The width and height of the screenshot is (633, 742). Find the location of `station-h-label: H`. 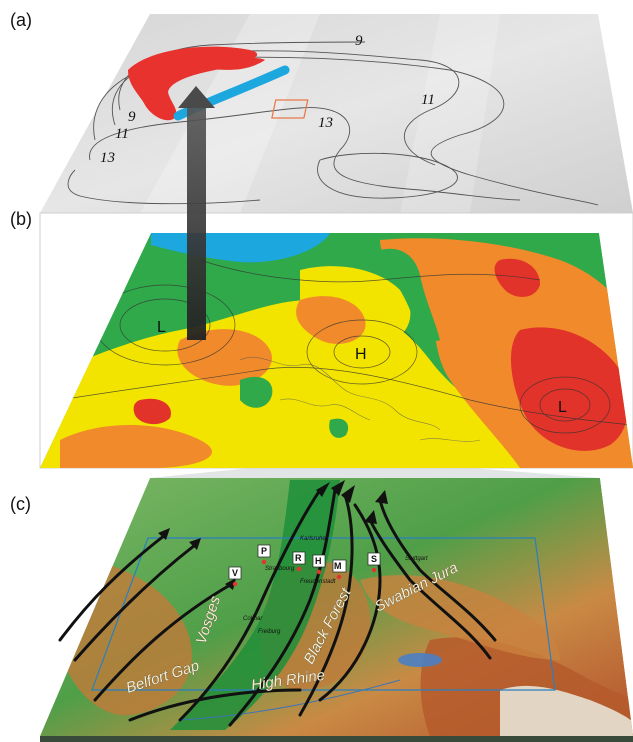

station-h-label: H is located at coordinates (318, 561).